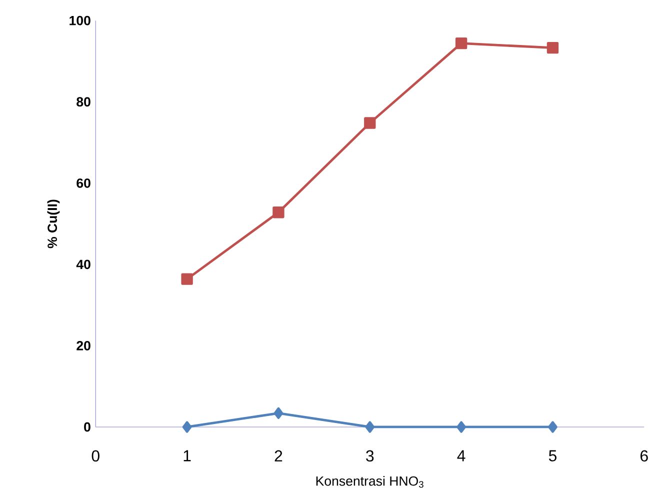 The width and height of the screenshot is (653, 496). Describe the element at coordinates (87, 427) in the screenshot. I see `y-tick-label: 0` at that location.